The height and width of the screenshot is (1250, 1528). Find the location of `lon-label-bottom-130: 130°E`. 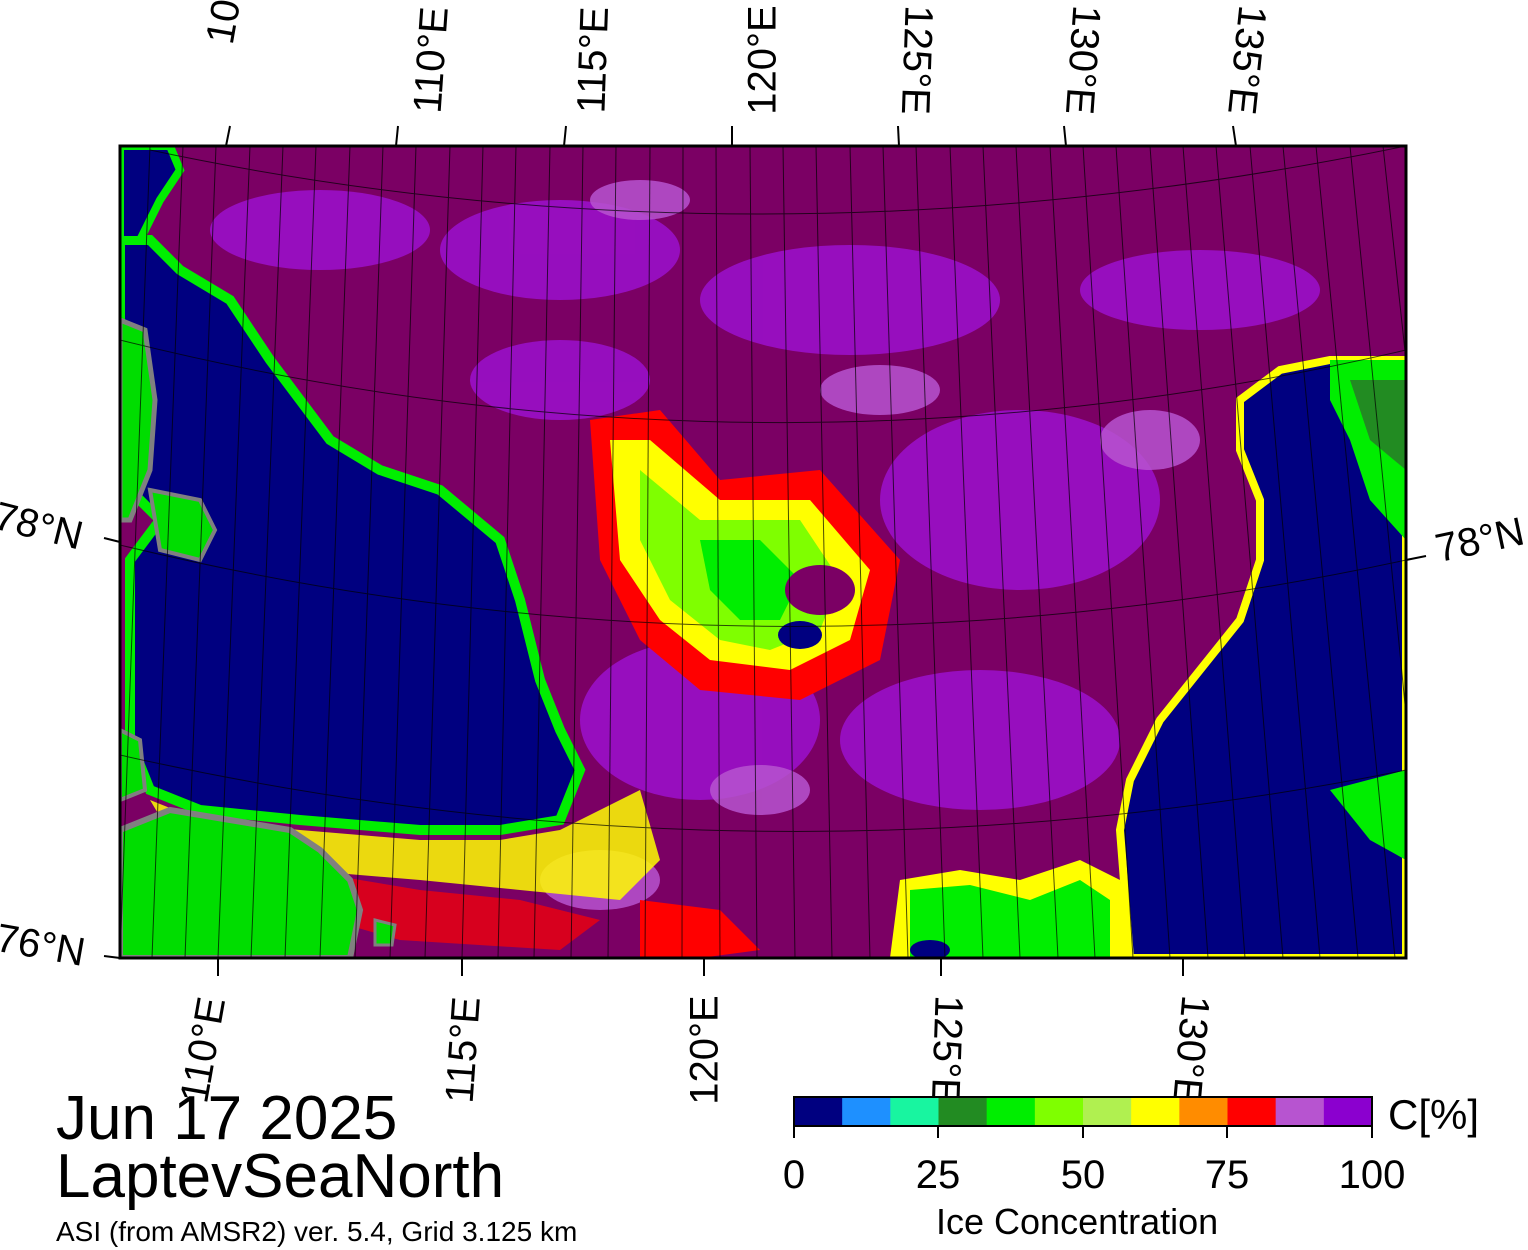

lon-label-bottom-130: 130°E is located at coordinates (1191, 1050).